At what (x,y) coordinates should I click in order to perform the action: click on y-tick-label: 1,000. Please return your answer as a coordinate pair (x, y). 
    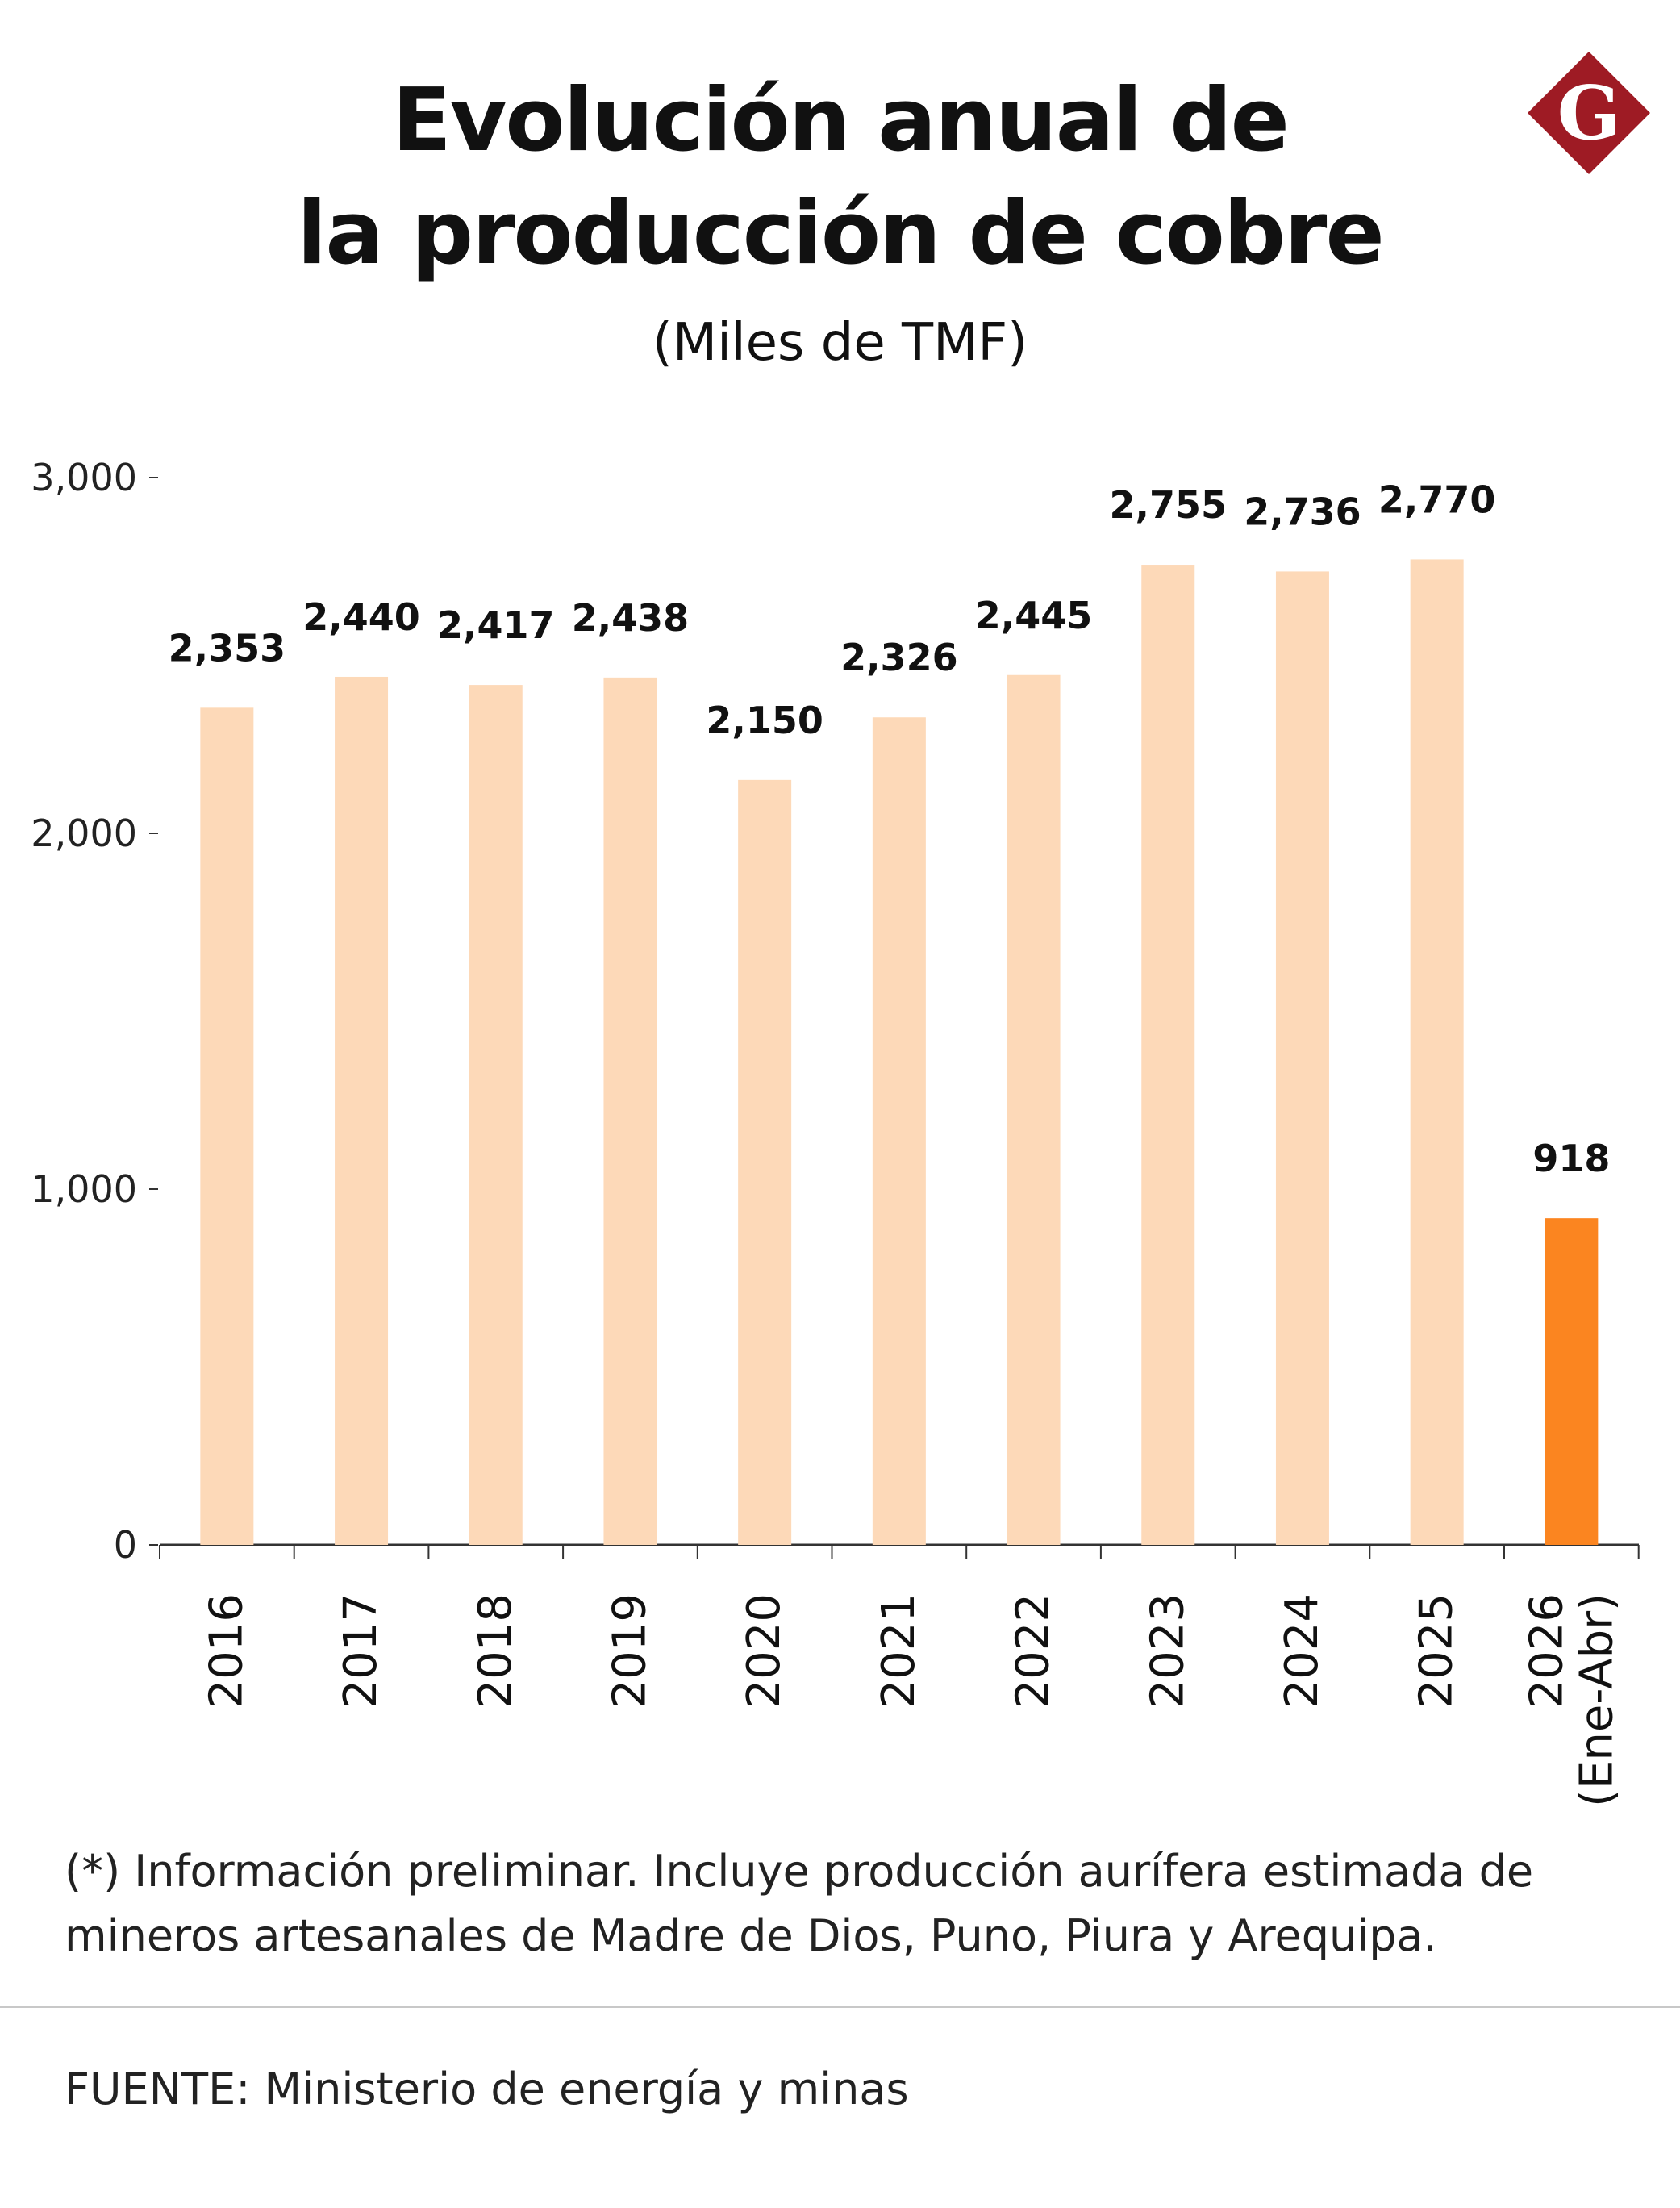
    Looking at the image, I should click on (84, 1189).